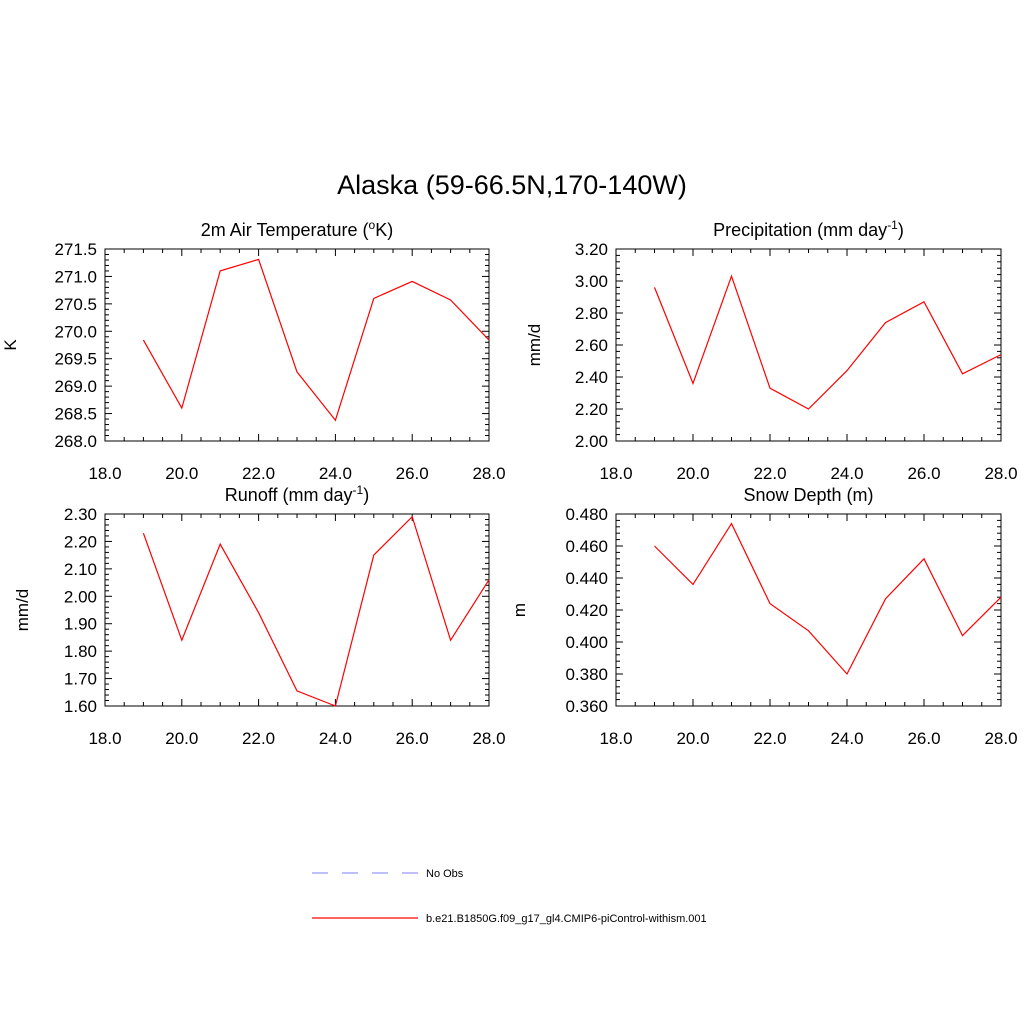 This screenshot has height=1024, width=1024. I want to click on figure-title: Alaska (59-66.5N,170-140W), so click(512, 185).